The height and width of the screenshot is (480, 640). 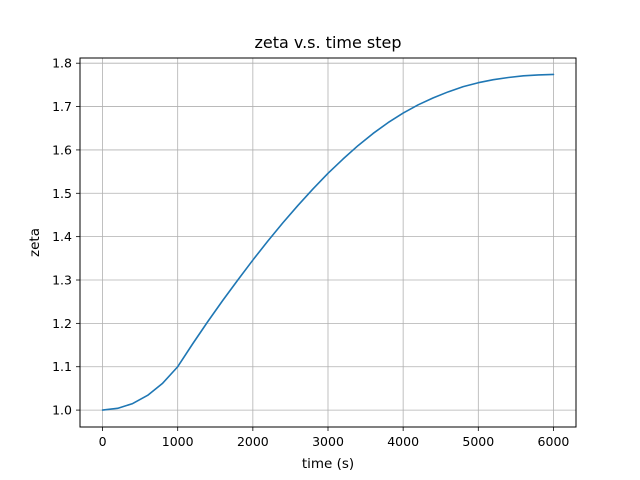 What do you see at coordinates (62, 193) in the screenshot?
I see `y-tick-label: 1.5` at bounding box center [62, 193].